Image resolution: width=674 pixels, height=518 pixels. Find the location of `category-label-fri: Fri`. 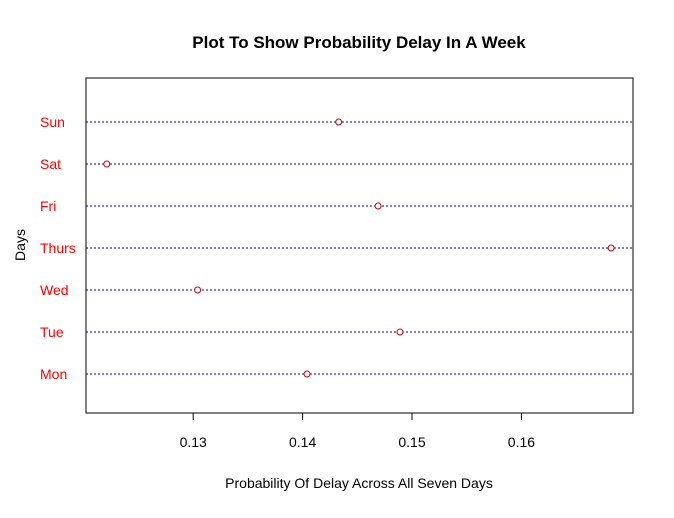

category-label-fri: Fri is located at coordinates (48, 206).